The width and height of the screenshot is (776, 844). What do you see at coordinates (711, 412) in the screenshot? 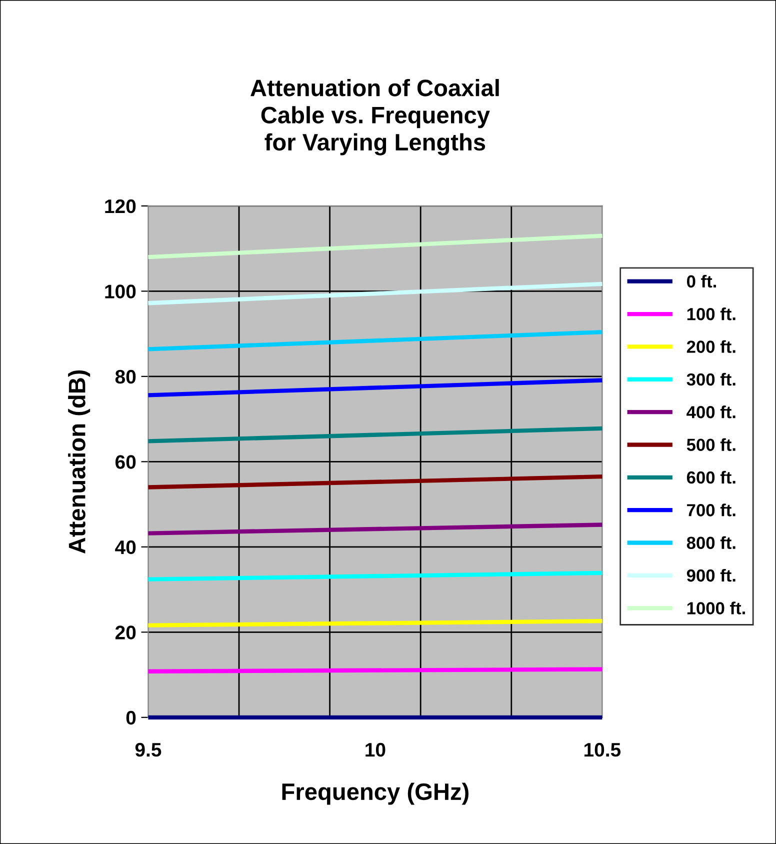
I see `legend-label: 400 ft.` at bounding box center [711, 412].